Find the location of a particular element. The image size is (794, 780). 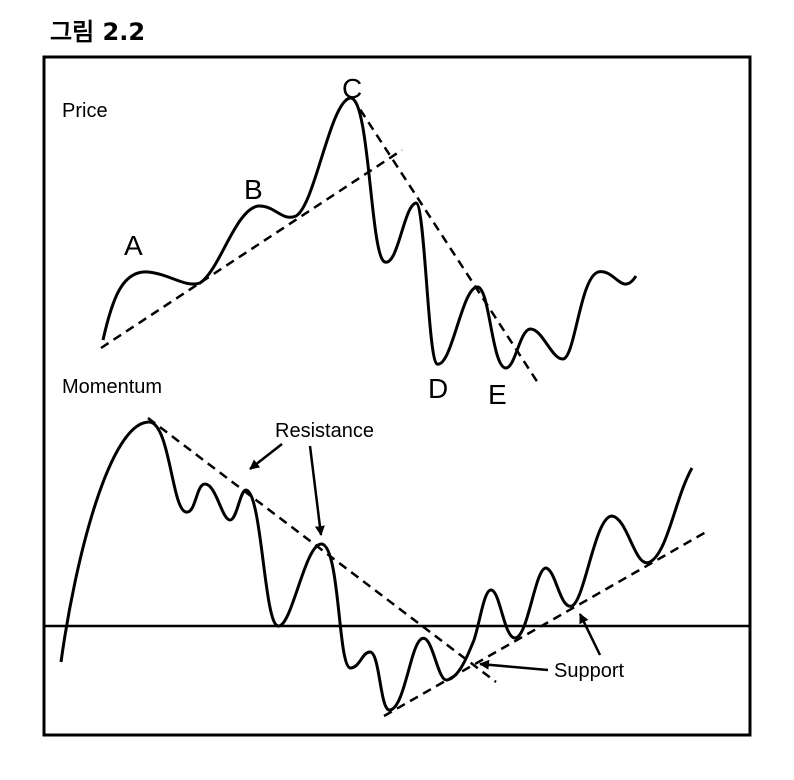

point-label-d: D is located at coordinates (438, 388).